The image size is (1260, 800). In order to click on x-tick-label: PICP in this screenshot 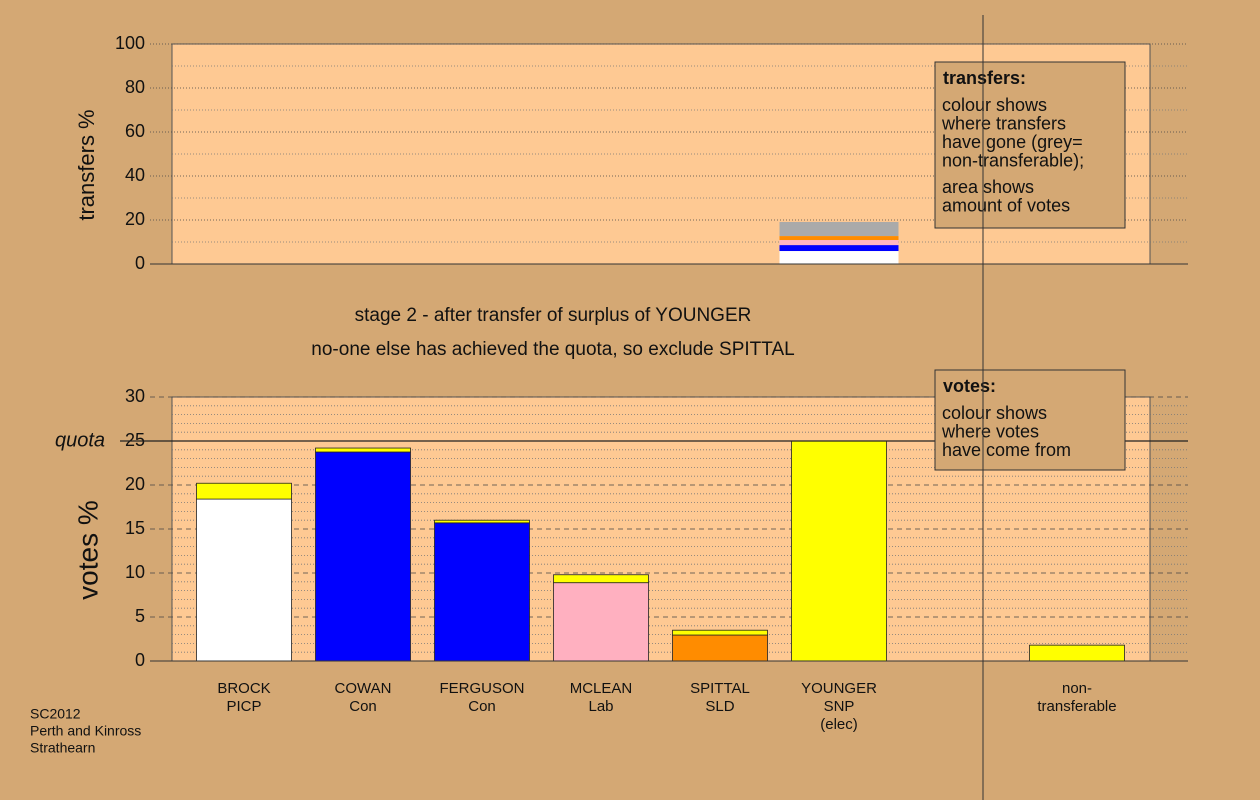, I will do `click(243, 706)`.